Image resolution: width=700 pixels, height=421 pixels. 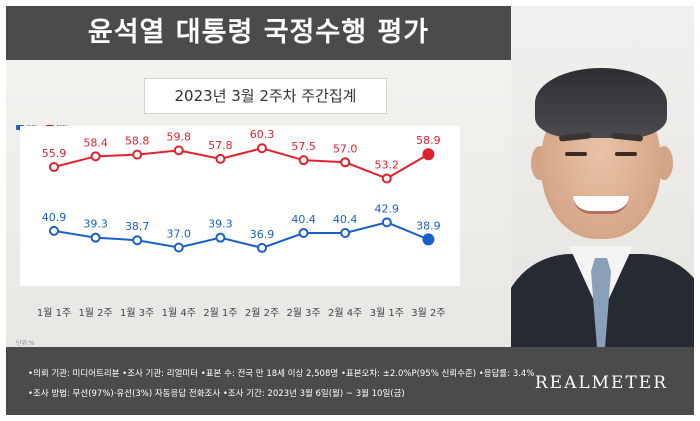 What do you see at coordinates (95, 313) in the screenshot?
I see `x-tick-label-1: 1월 2주` at bounding box center [95, 313].